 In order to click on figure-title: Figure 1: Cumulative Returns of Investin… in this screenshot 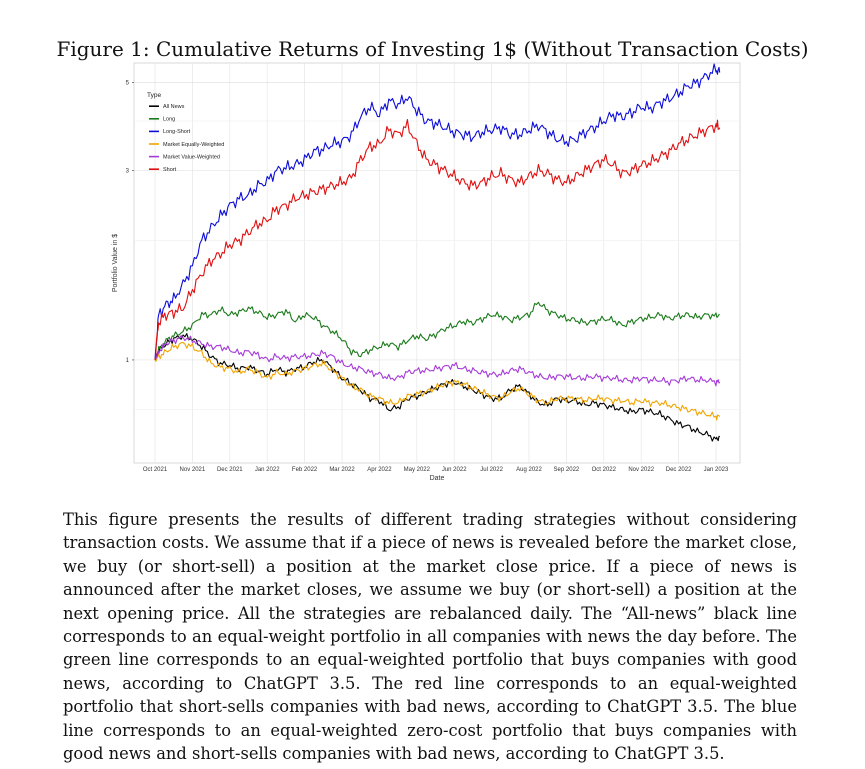, I will do `click(432, 49)`.